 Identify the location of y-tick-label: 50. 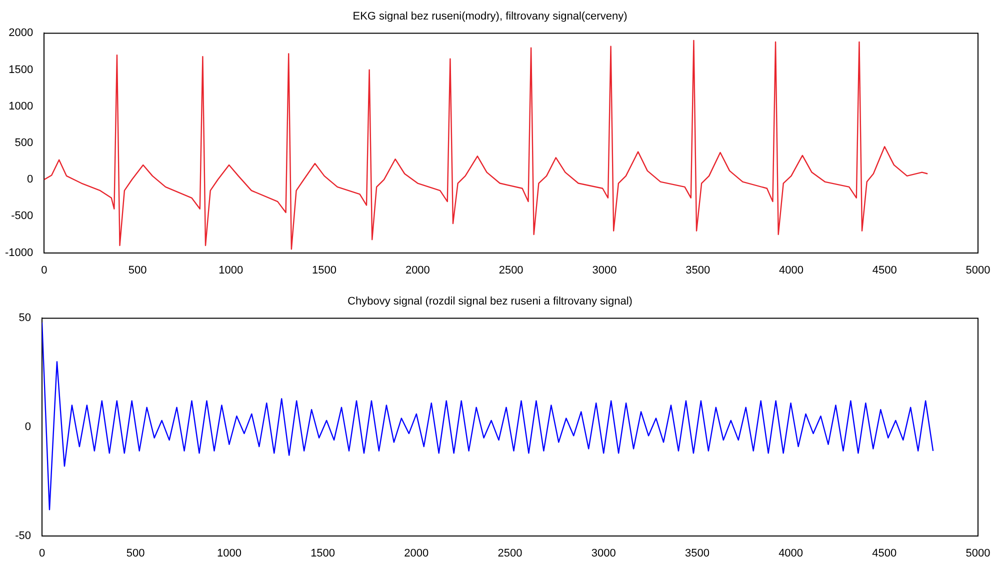
(24, 318).